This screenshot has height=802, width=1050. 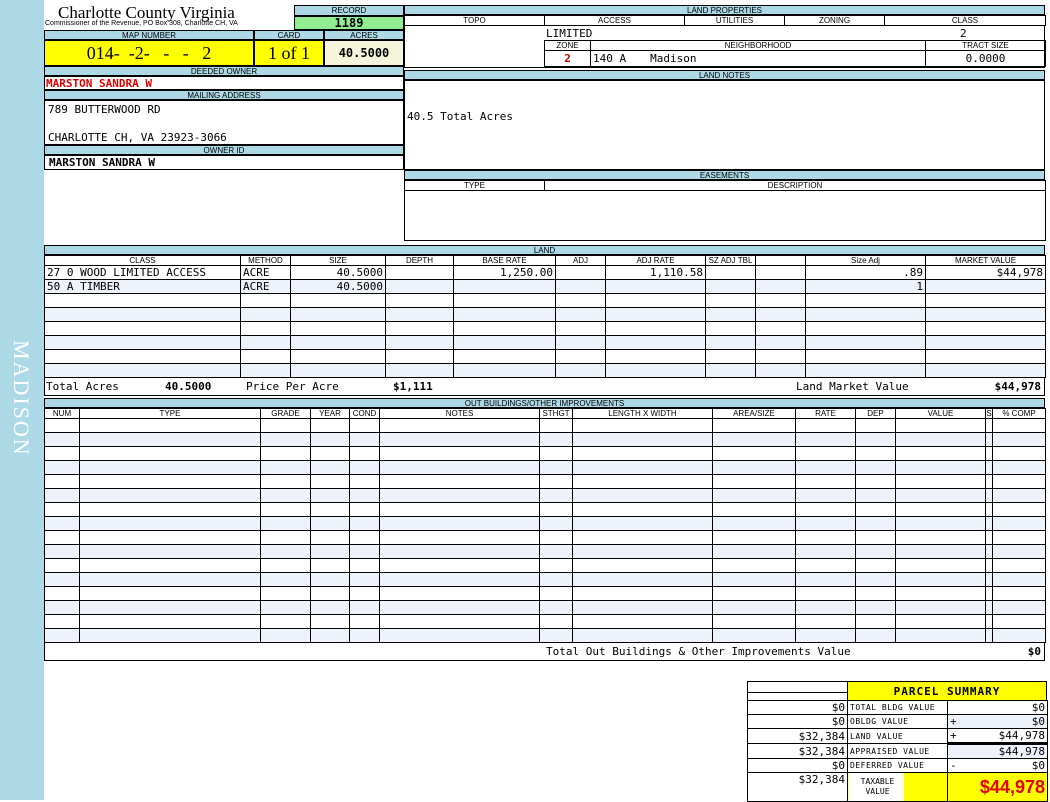 I want to click on land-cell: ACRE, so click(x=265, y=286).